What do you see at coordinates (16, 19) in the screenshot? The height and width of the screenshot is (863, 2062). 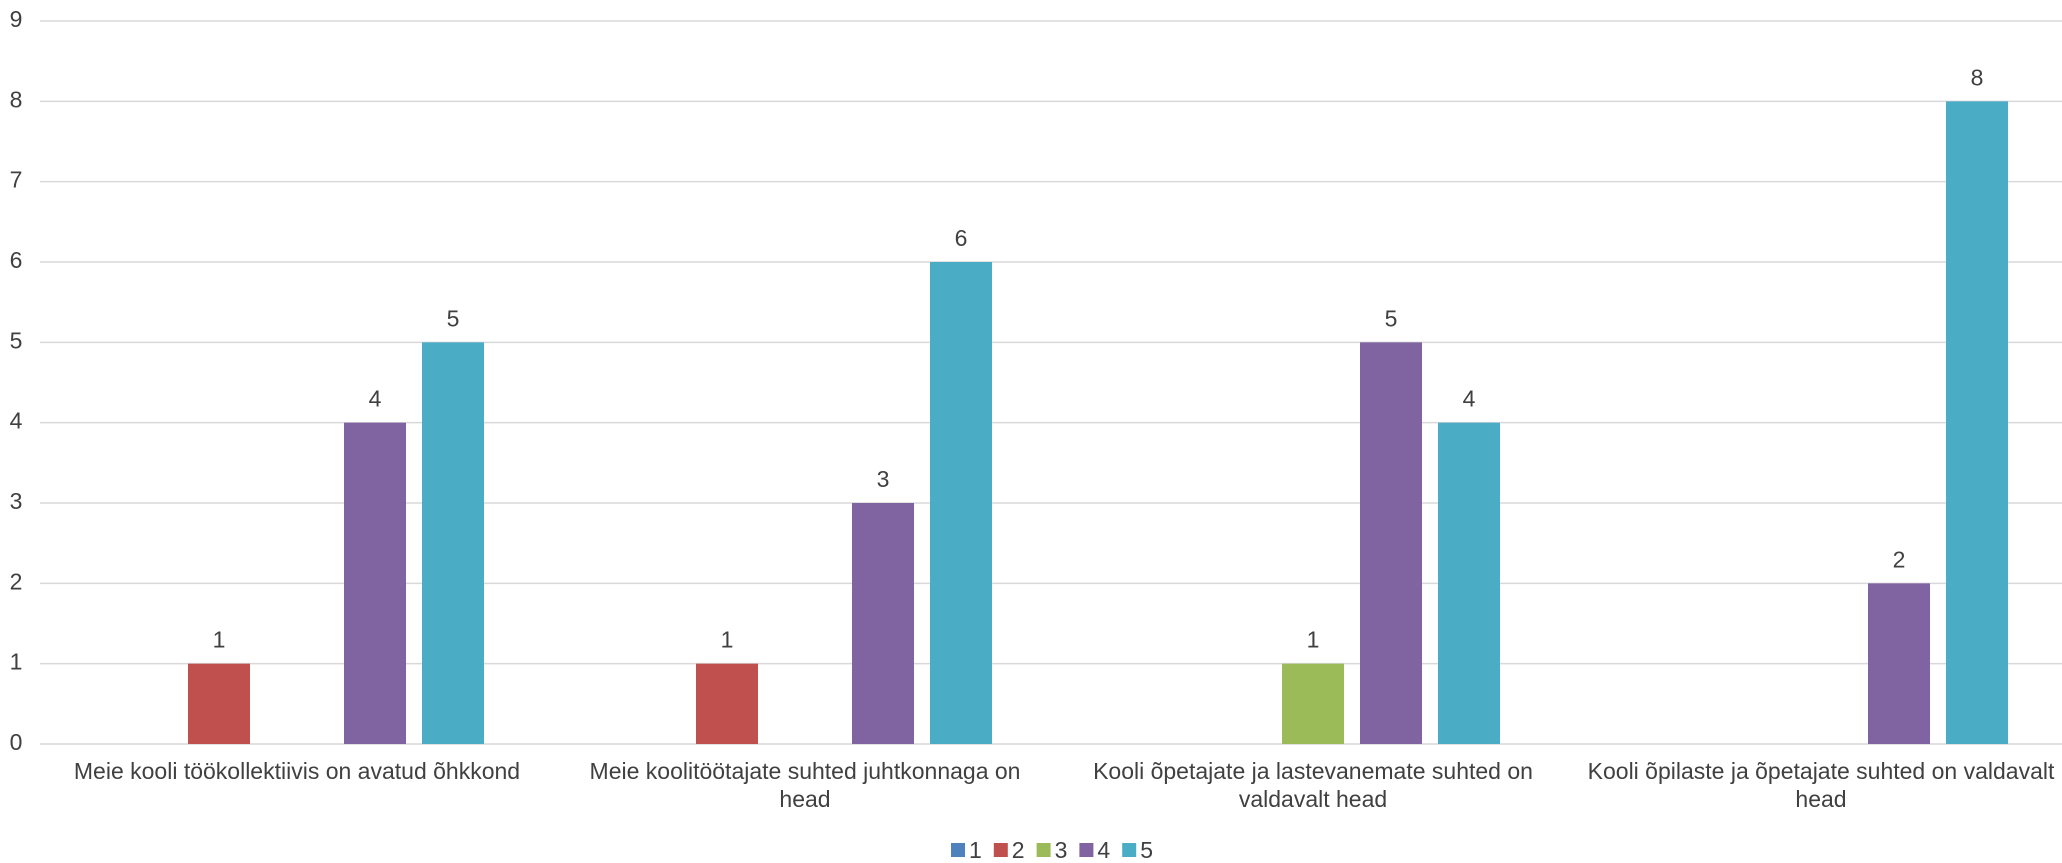 I see `y-tick-label: 9` at bounding box center [16, 19].